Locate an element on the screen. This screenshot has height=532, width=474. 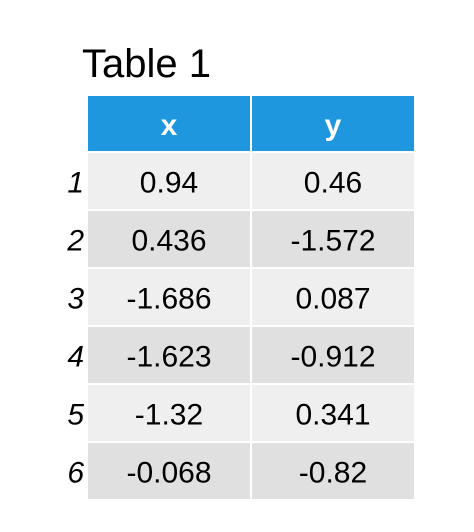
row-label: 4 is located at coordinates (75, 357).